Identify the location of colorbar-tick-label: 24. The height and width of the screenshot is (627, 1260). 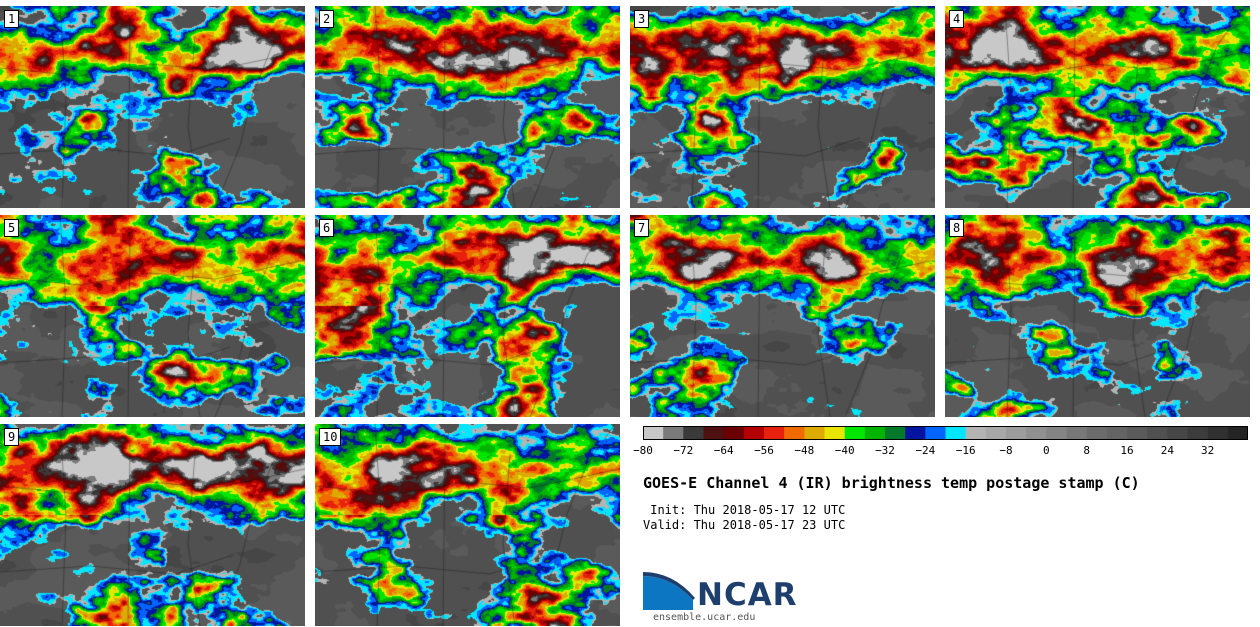
(1167, 450).